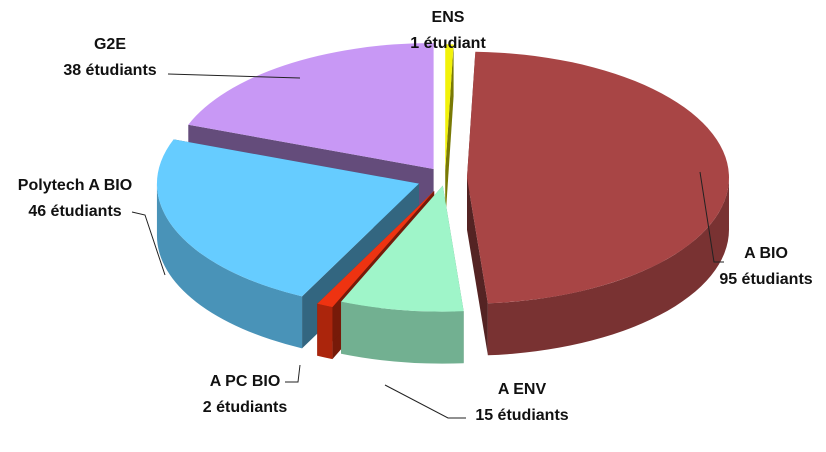  Describe the element at coordinates (234, 76) in the screenshot. I see `leader-line-g2e` at that location.